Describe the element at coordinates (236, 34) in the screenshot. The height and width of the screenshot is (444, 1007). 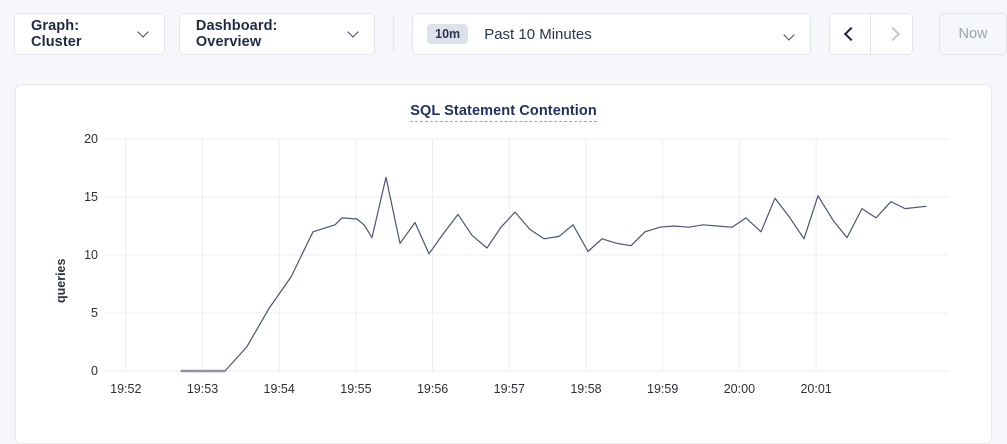
I see `dashboard-selector-label: Dashboard: Overview` at that location.